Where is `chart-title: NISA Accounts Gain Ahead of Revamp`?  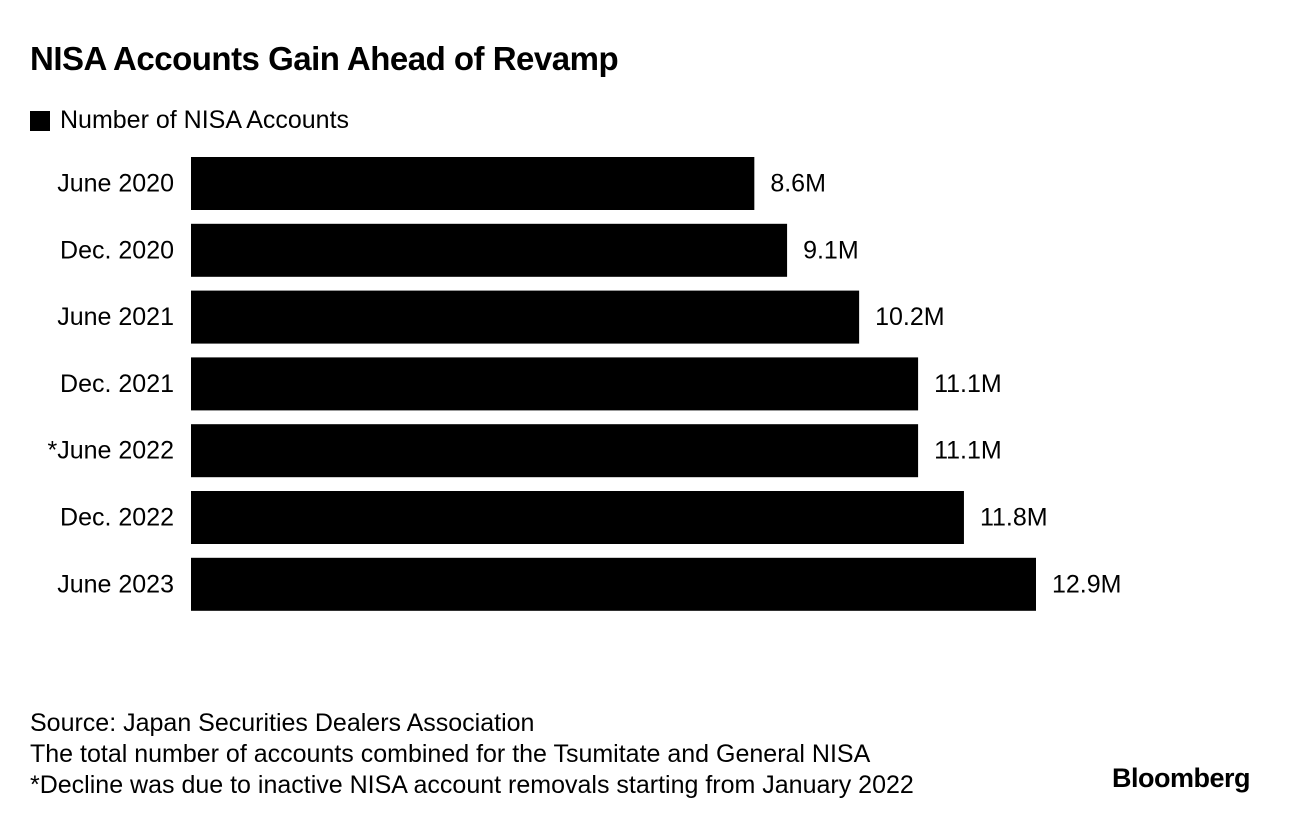
chart-title: NISA Accounts Gain Ahead of Revamp is located at coordinates (324, 58).